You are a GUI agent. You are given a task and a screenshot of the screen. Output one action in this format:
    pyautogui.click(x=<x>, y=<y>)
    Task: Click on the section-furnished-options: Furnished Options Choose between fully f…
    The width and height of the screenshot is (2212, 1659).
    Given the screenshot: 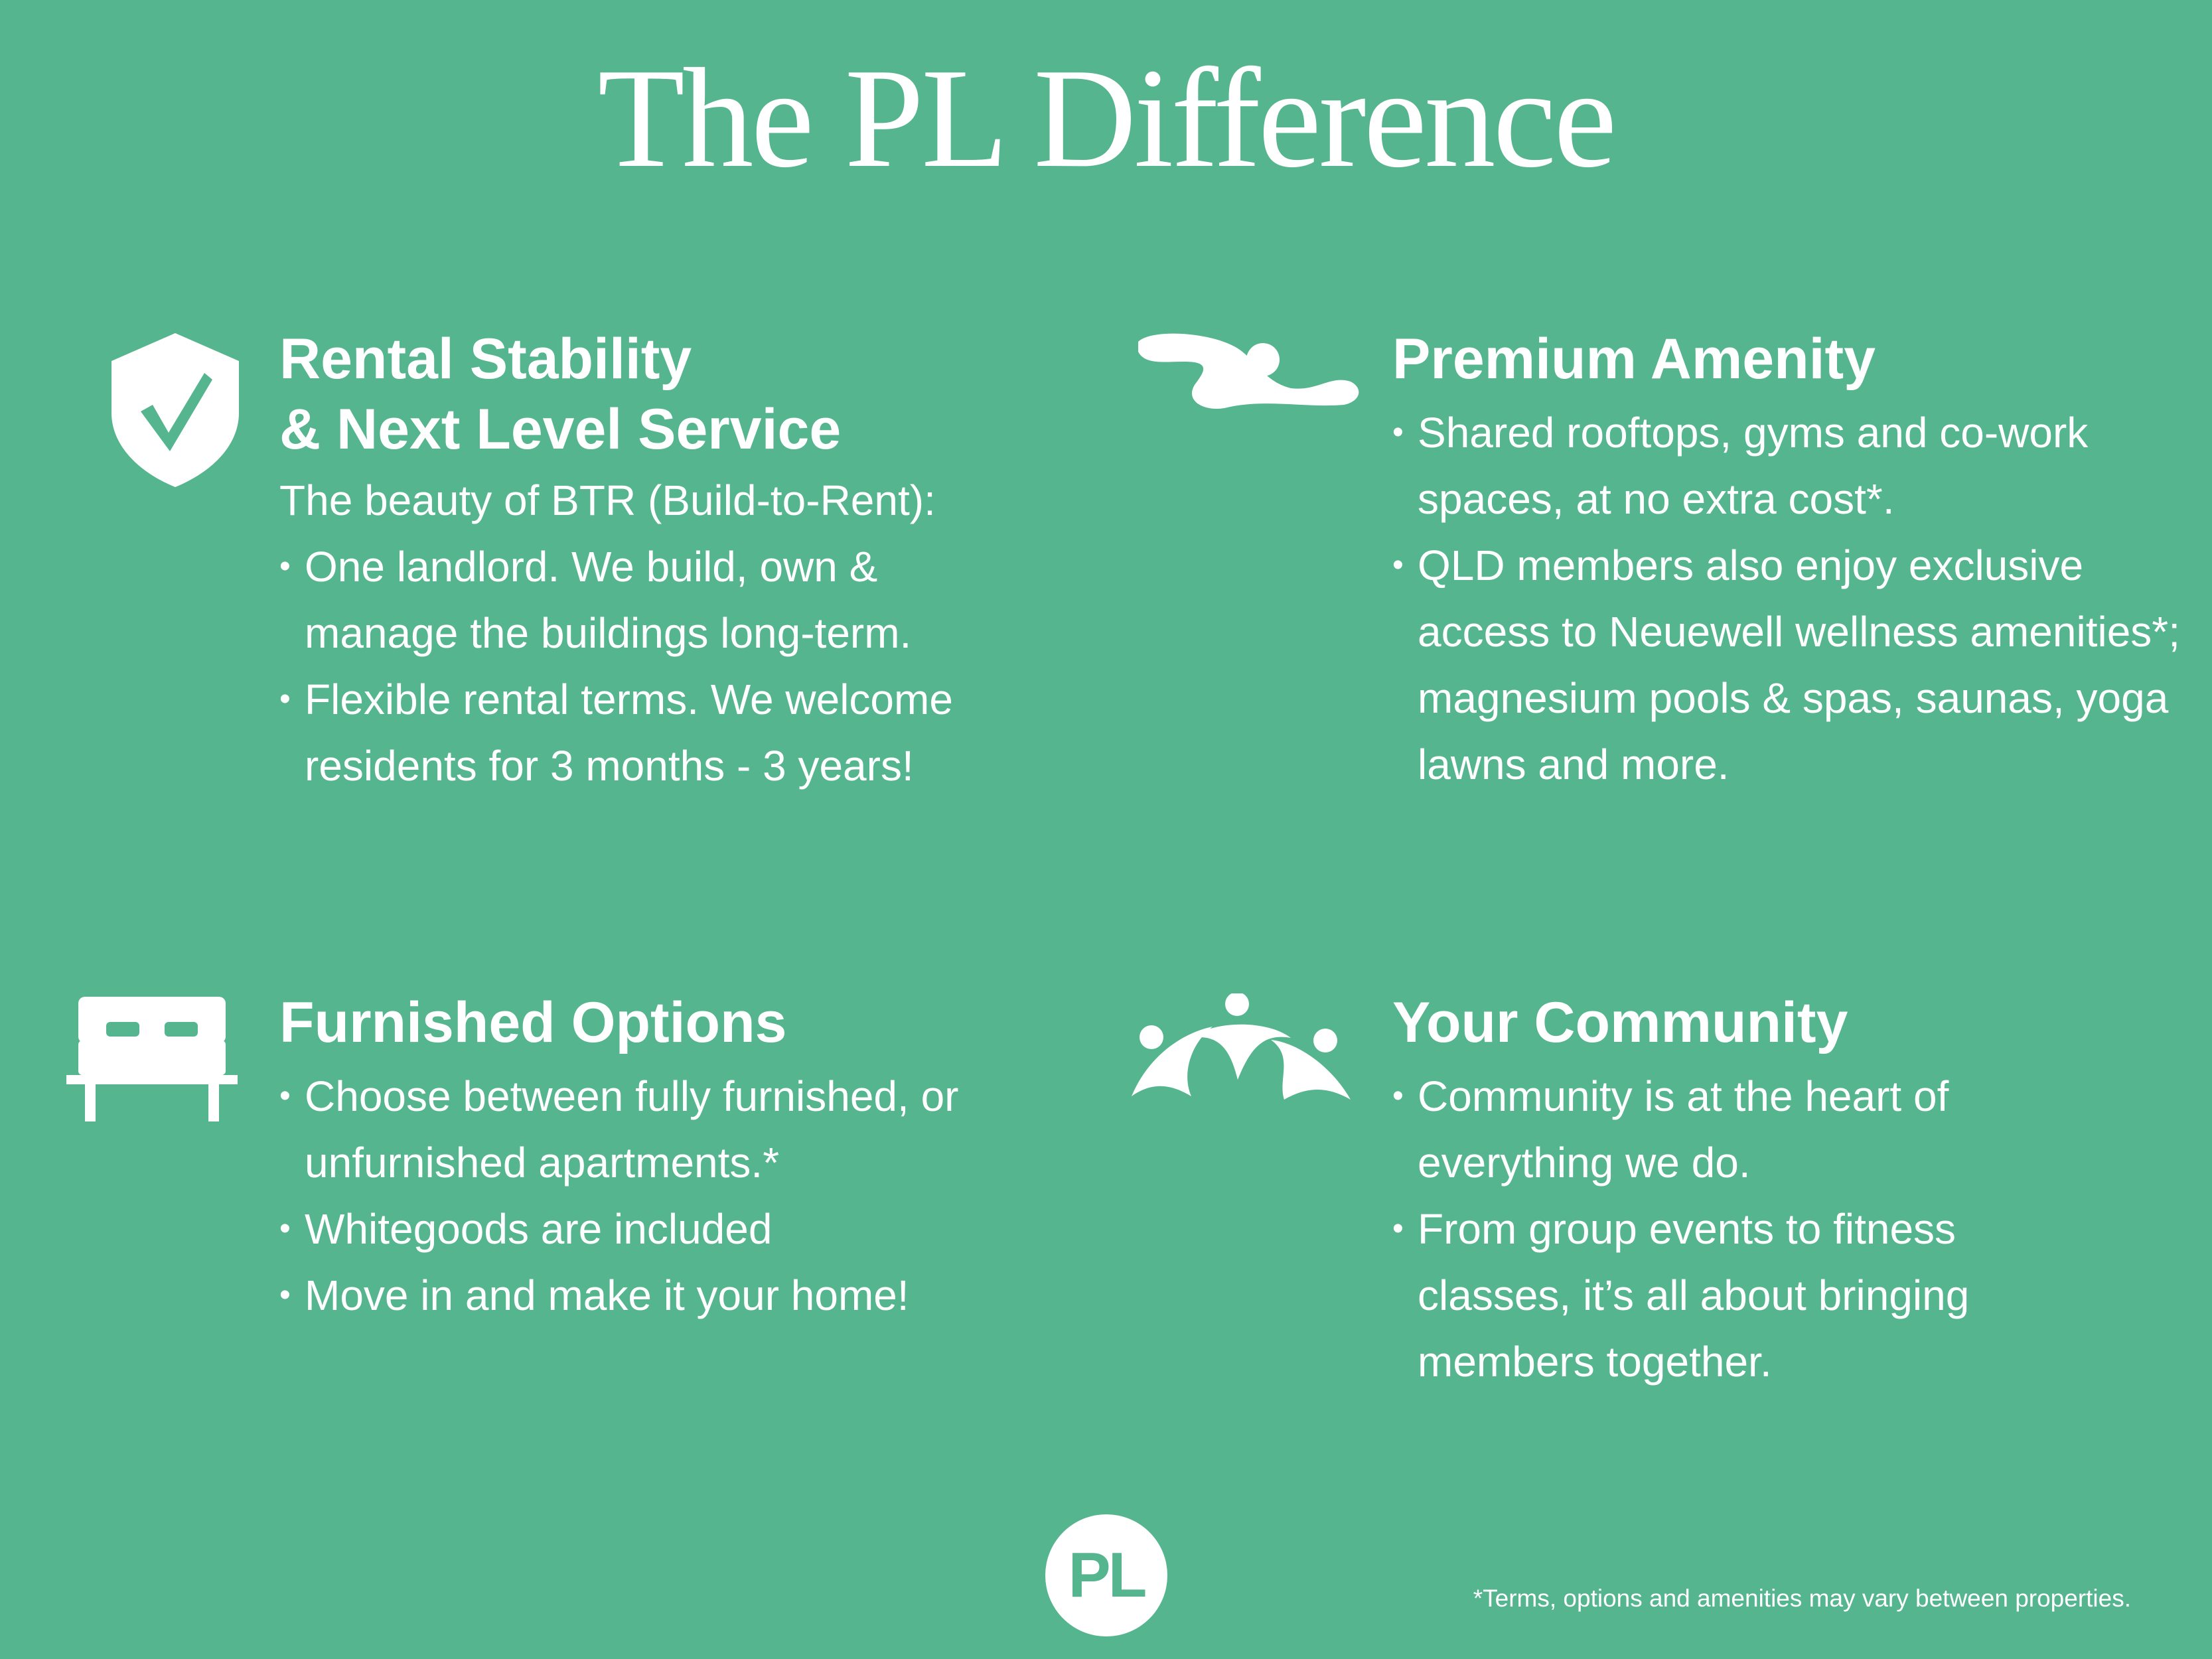 What is the action you would take?
    pyautogui.click(x=677, y=1158)
    